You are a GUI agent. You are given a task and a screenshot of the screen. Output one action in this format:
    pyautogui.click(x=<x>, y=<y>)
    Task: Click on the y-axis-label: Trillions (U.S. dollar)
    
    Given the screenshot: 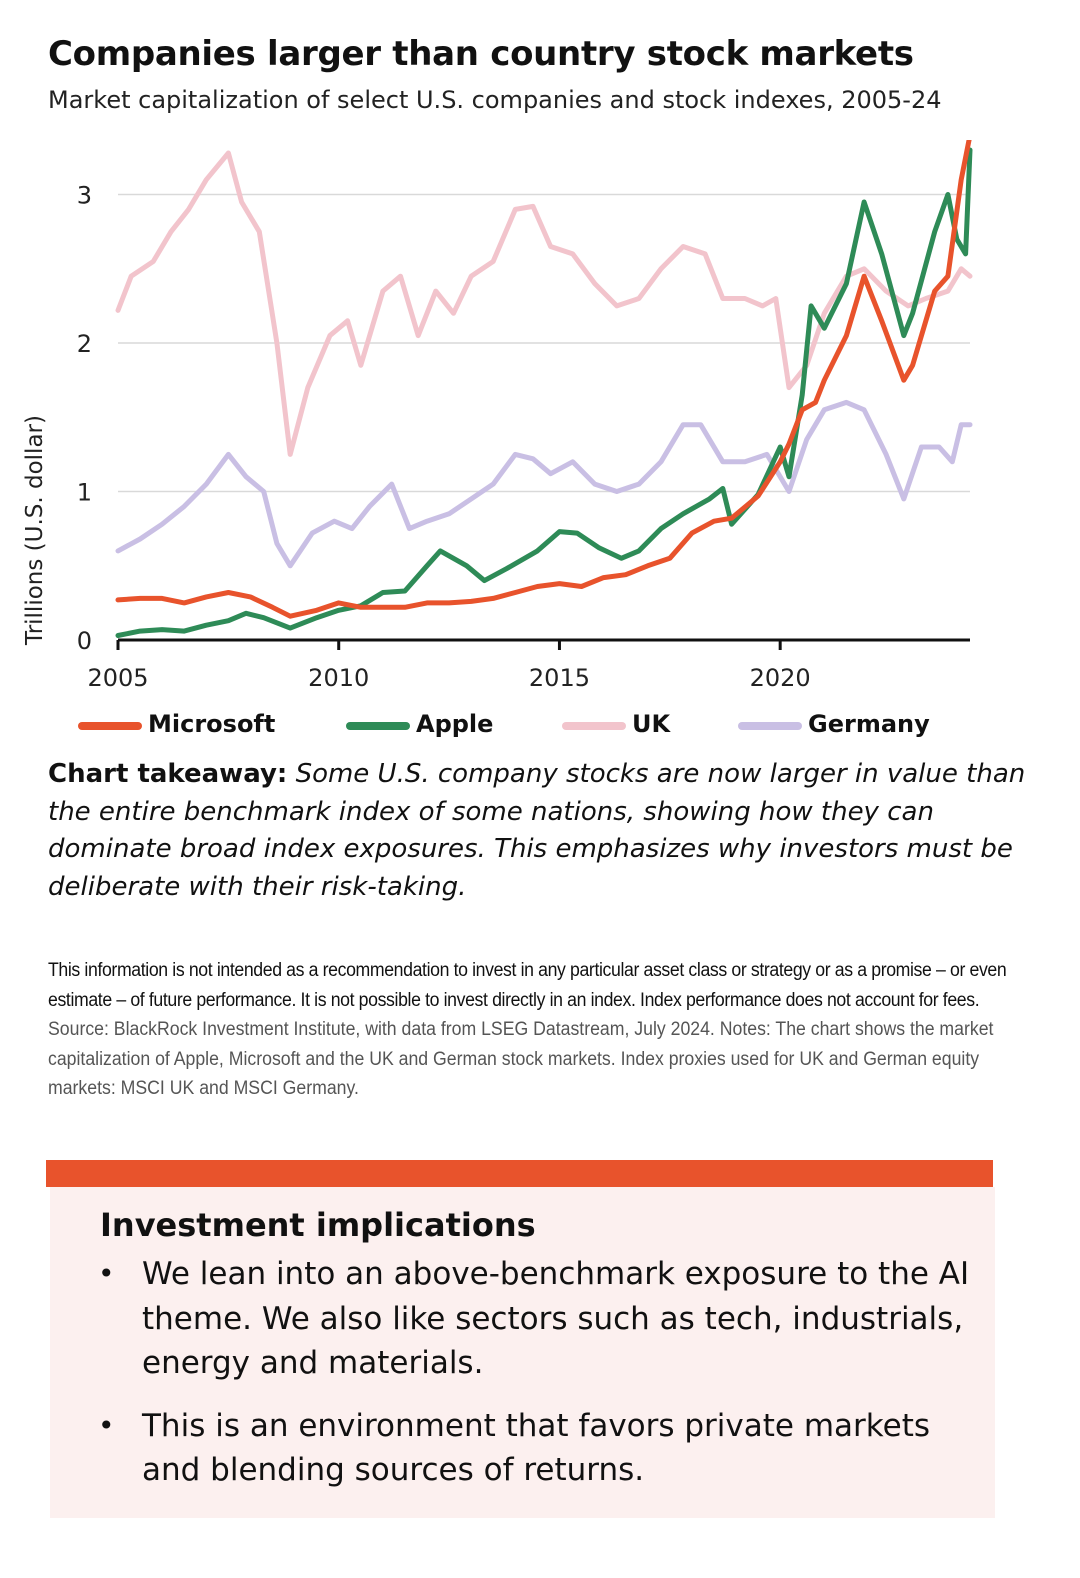 What is the action you would take?
    pyautogui.click(x=35, y=530)
    